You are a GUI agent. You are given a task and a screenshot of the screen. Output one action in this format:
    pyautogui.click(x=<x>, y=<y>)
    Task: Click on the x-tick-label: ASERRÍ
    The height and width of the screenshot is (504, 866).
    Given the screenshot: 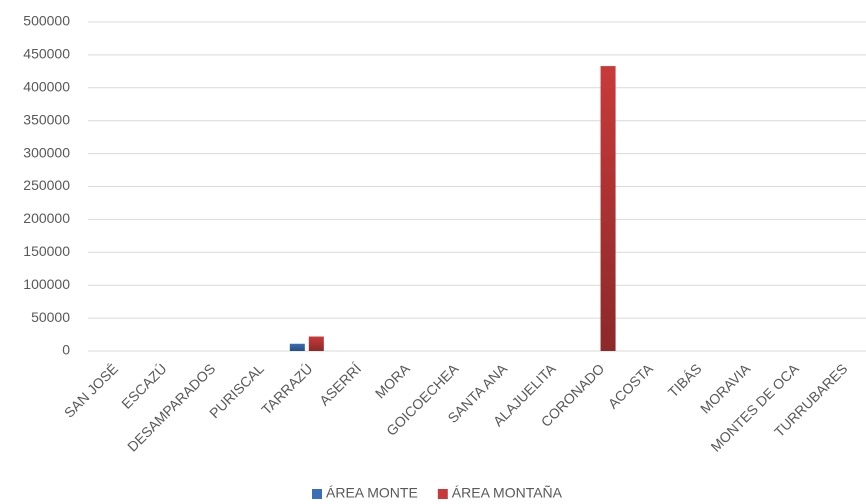 What is the action you would take?
    pyautogui.click(x=340, y=384)
    